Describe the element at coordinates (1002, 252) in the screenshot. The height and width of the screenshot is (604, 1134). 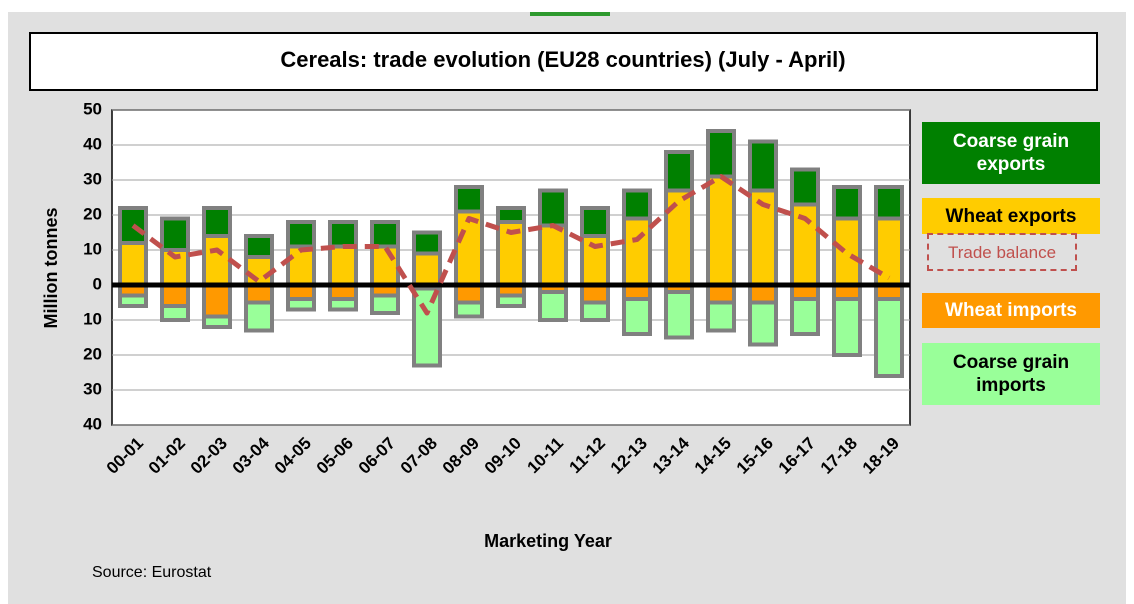
I see `legend-entry: Trade balance` at that location.